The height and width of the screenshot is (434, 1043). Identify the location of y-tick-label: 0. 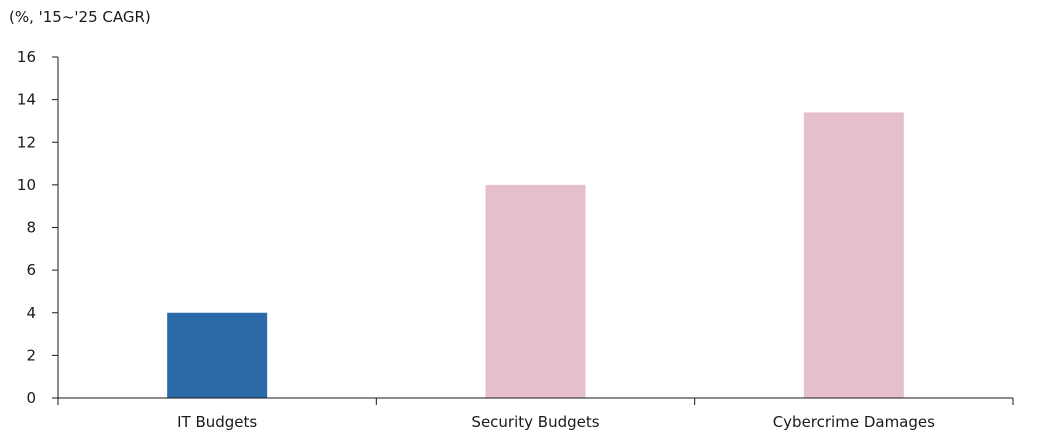
(31, 398).